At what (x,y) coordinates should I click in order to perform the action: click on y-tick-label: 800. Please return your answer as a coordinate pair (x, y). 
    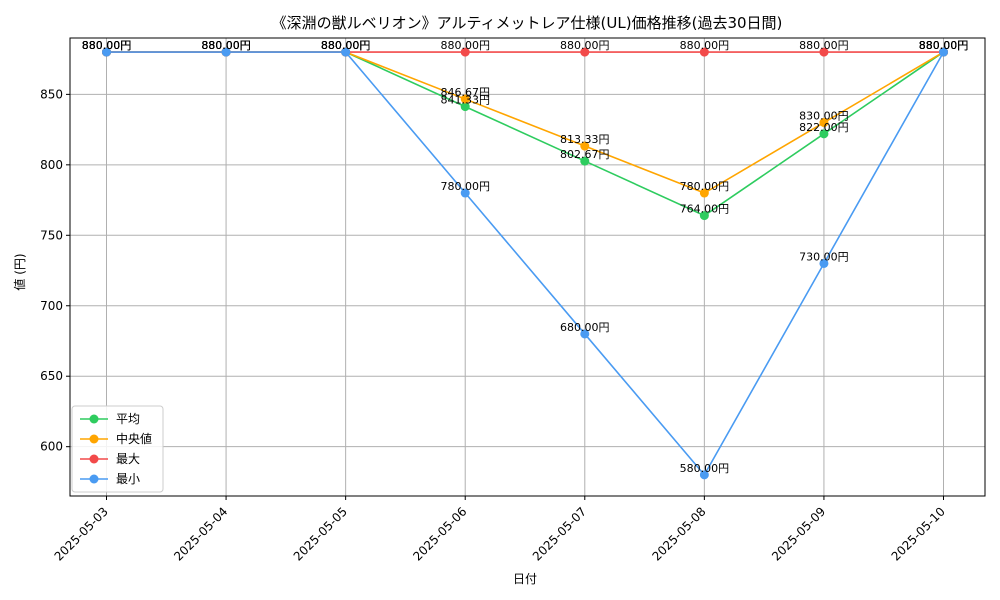
    Looking at the image, I should click on (51, 165).